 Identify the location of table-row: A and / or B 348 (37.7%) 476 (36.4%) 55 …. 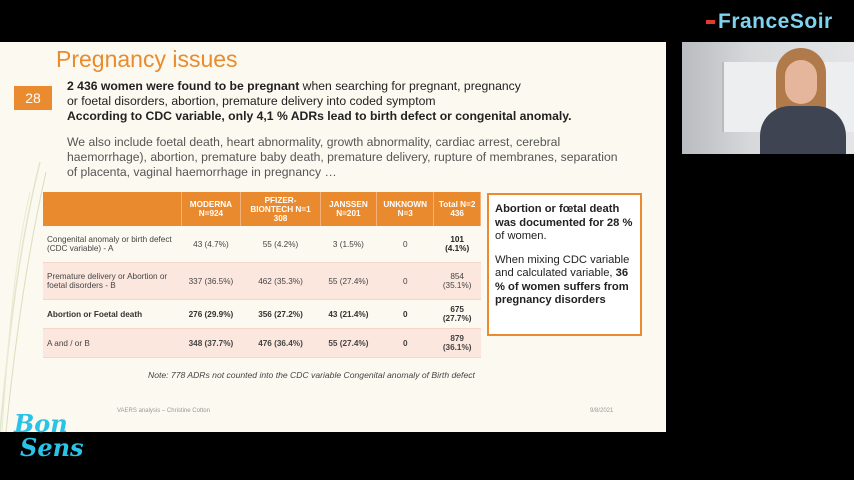
(262, 343).